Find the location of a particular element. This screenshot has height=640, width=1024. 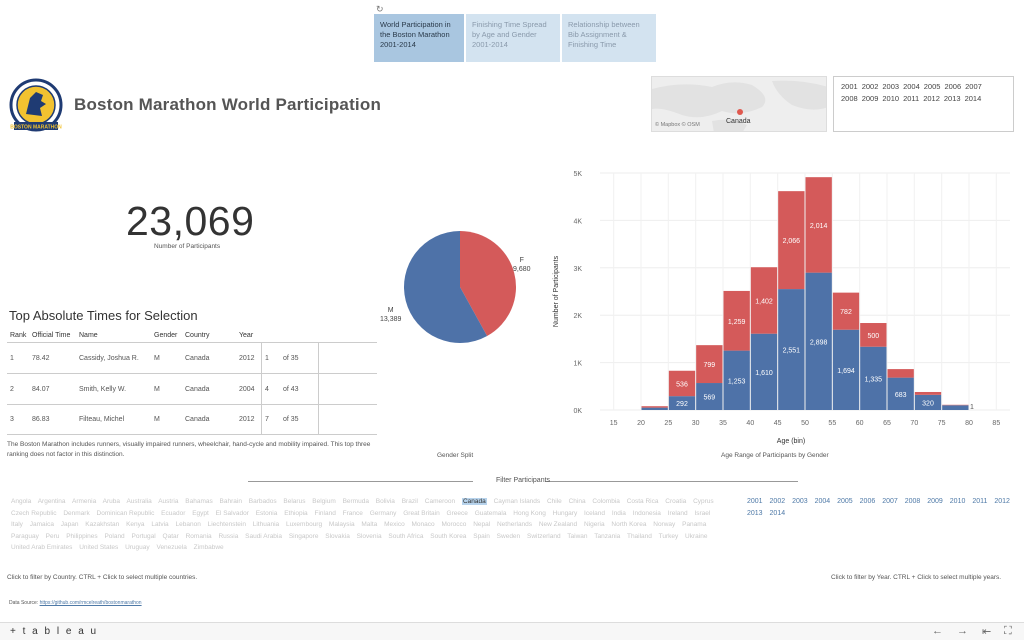

country-filter-item: Lithuania is located at coordinates (266, 524).